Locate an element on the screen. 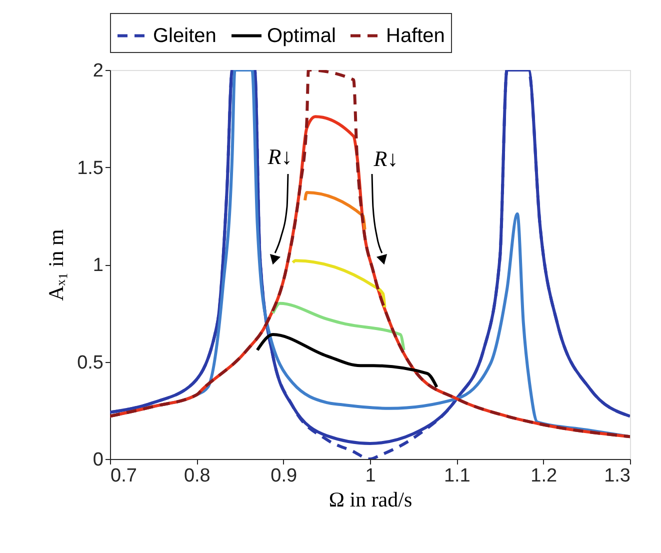 This screenshot has width=661, height=553. y-axis-title: Aₓ₁ in m is located at coordinates (56, 265).